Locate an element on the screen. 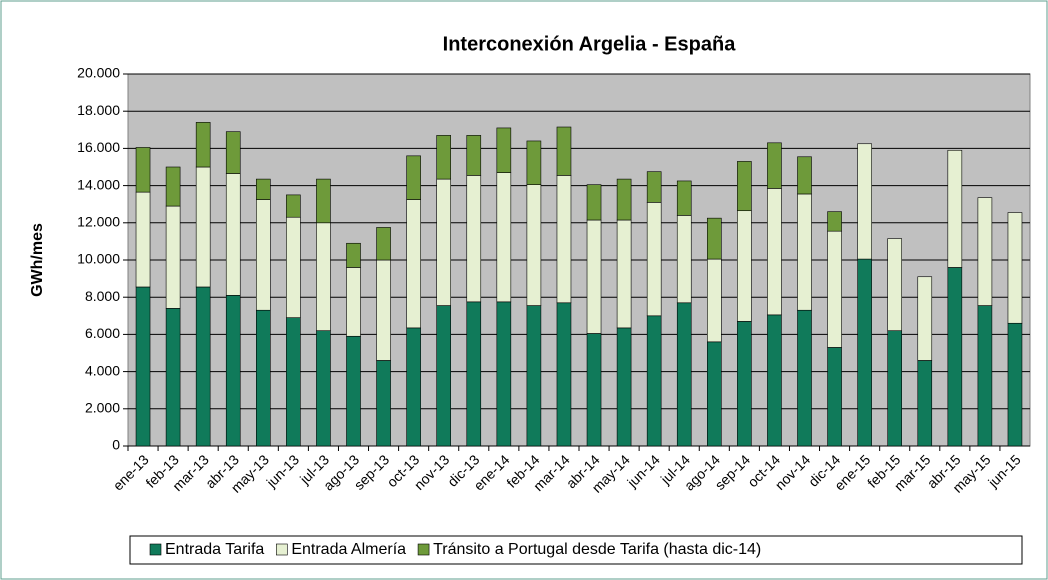  y-tick-label: 18.000 is located at coordinates (98, 110).